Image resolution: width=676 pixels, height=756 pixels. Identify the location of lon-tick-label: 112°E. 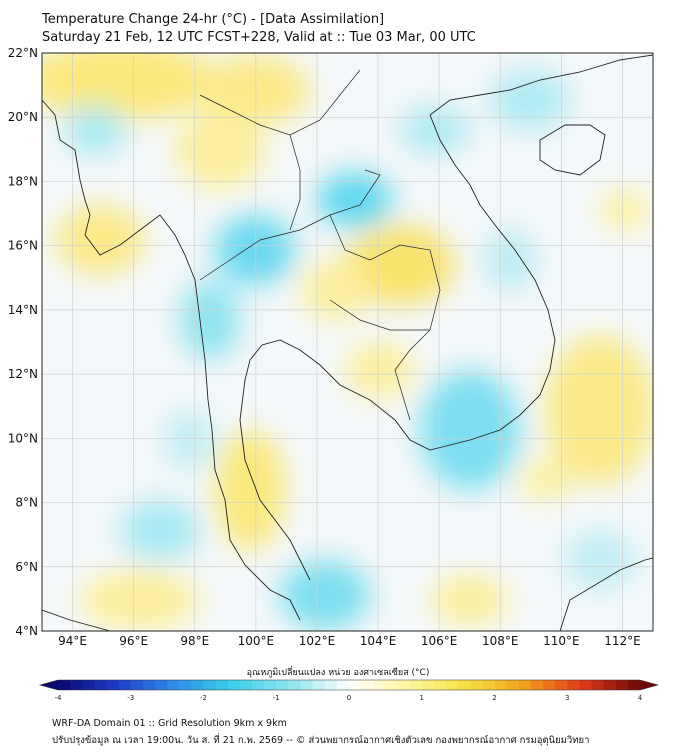
(622, 641).